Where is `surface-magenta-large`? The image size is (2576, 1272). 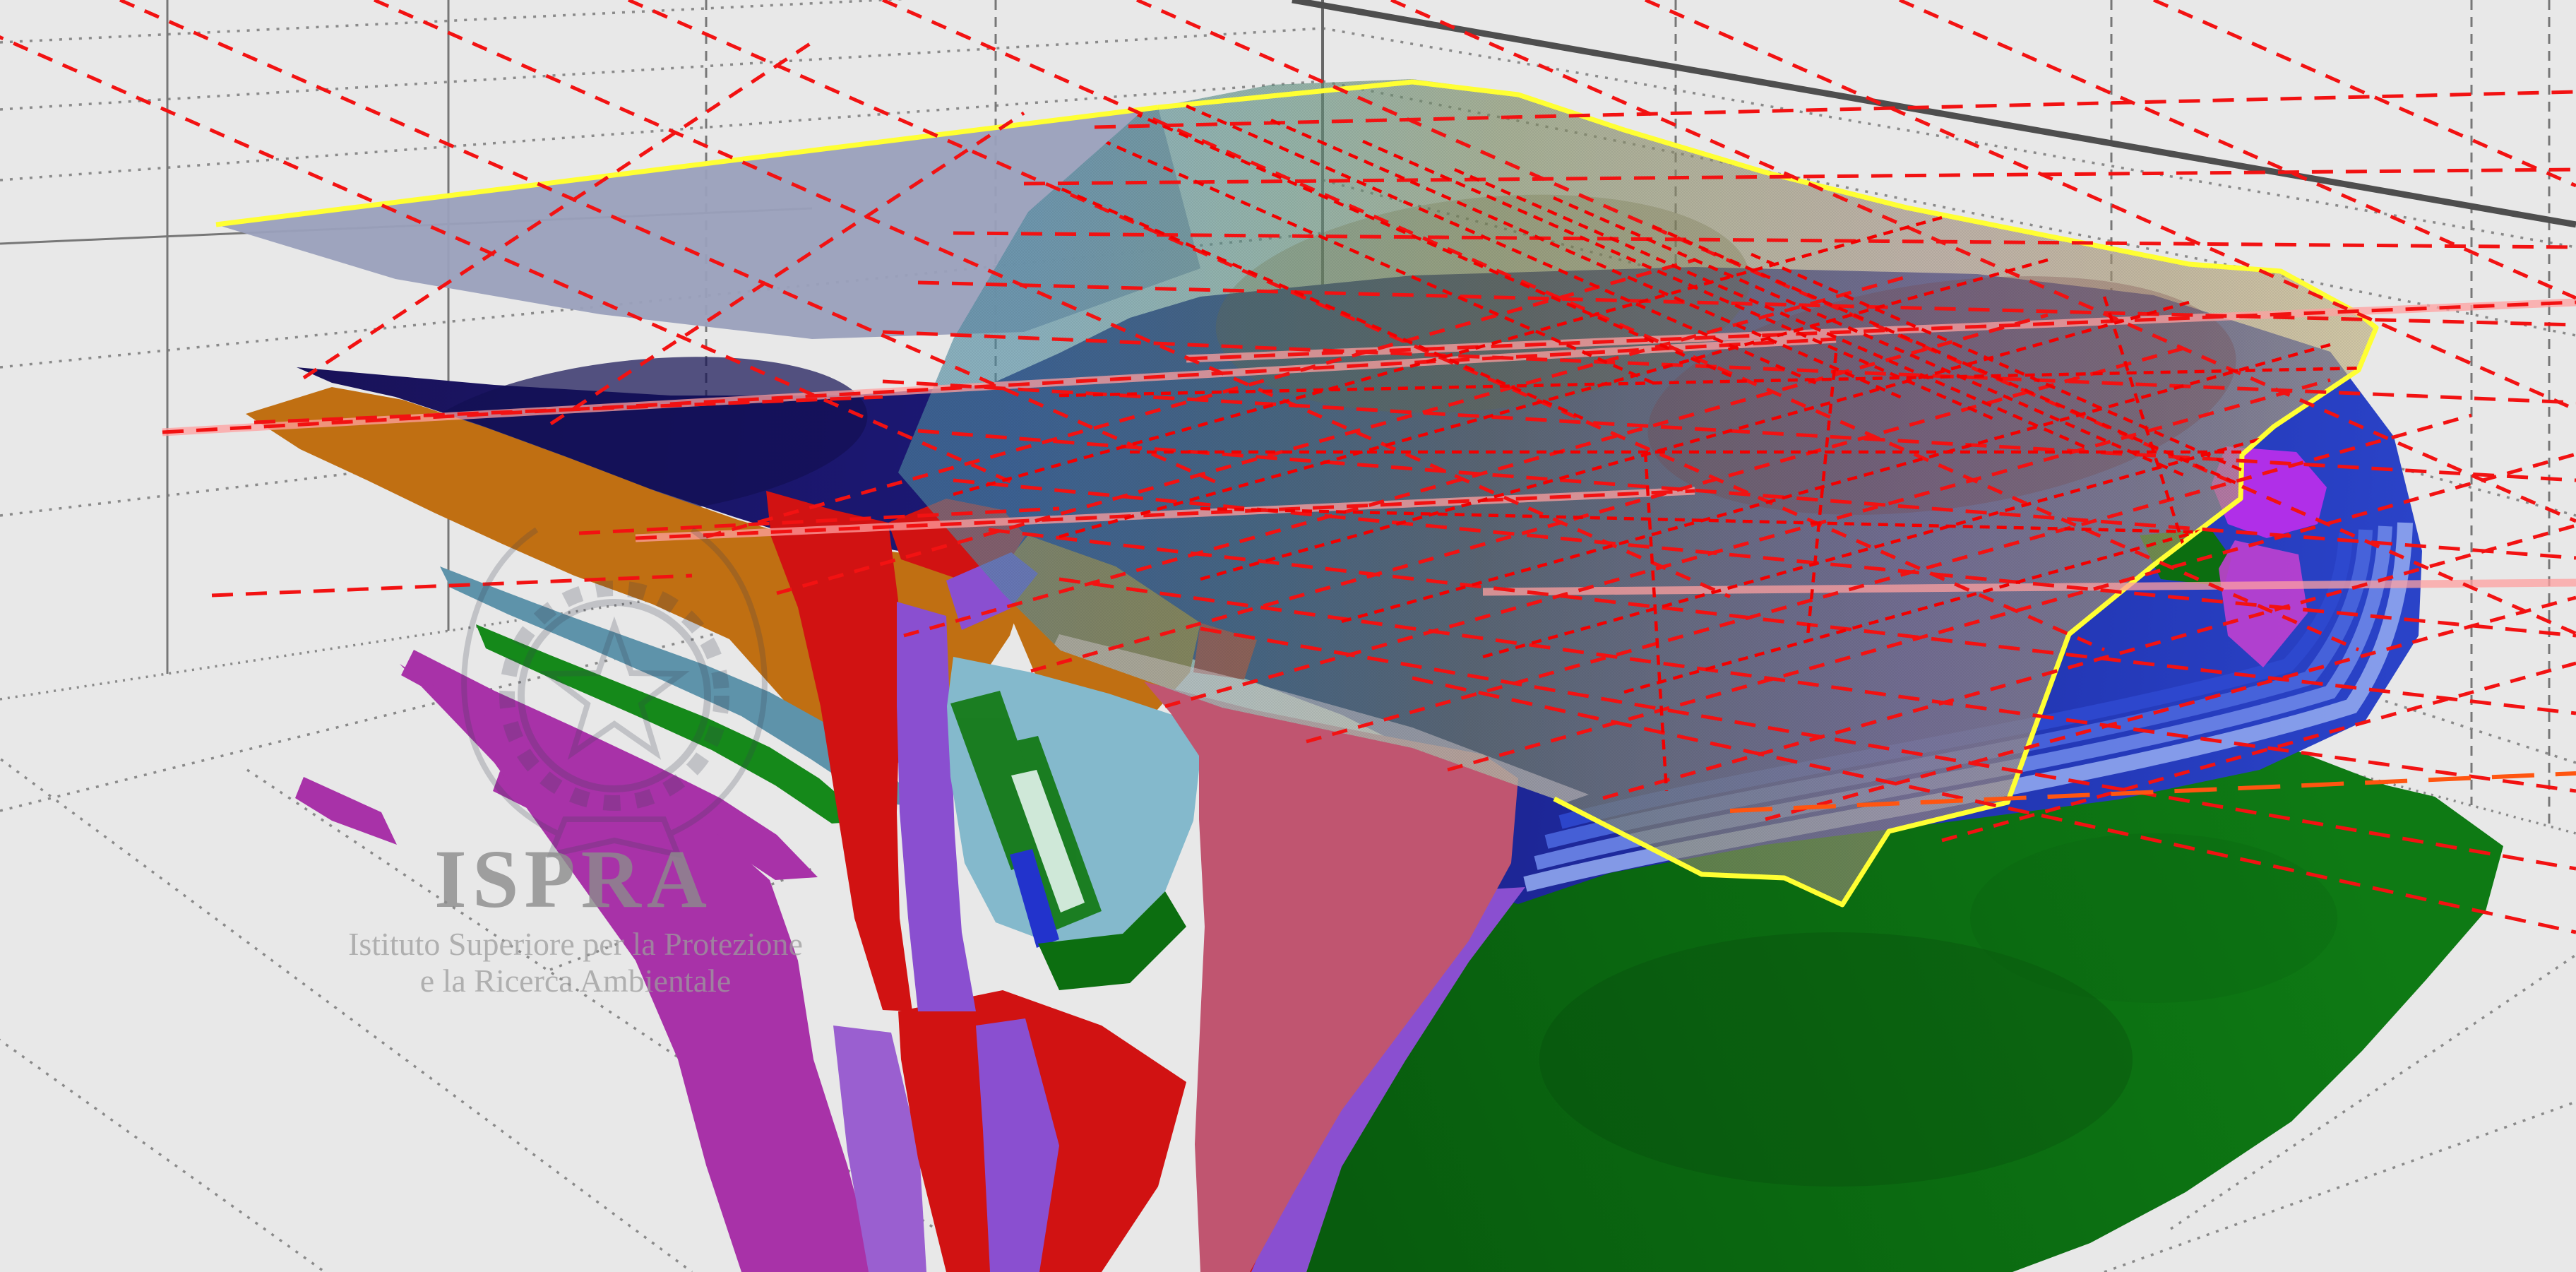 surface-magenta-large is located at coordinates (638, 968).